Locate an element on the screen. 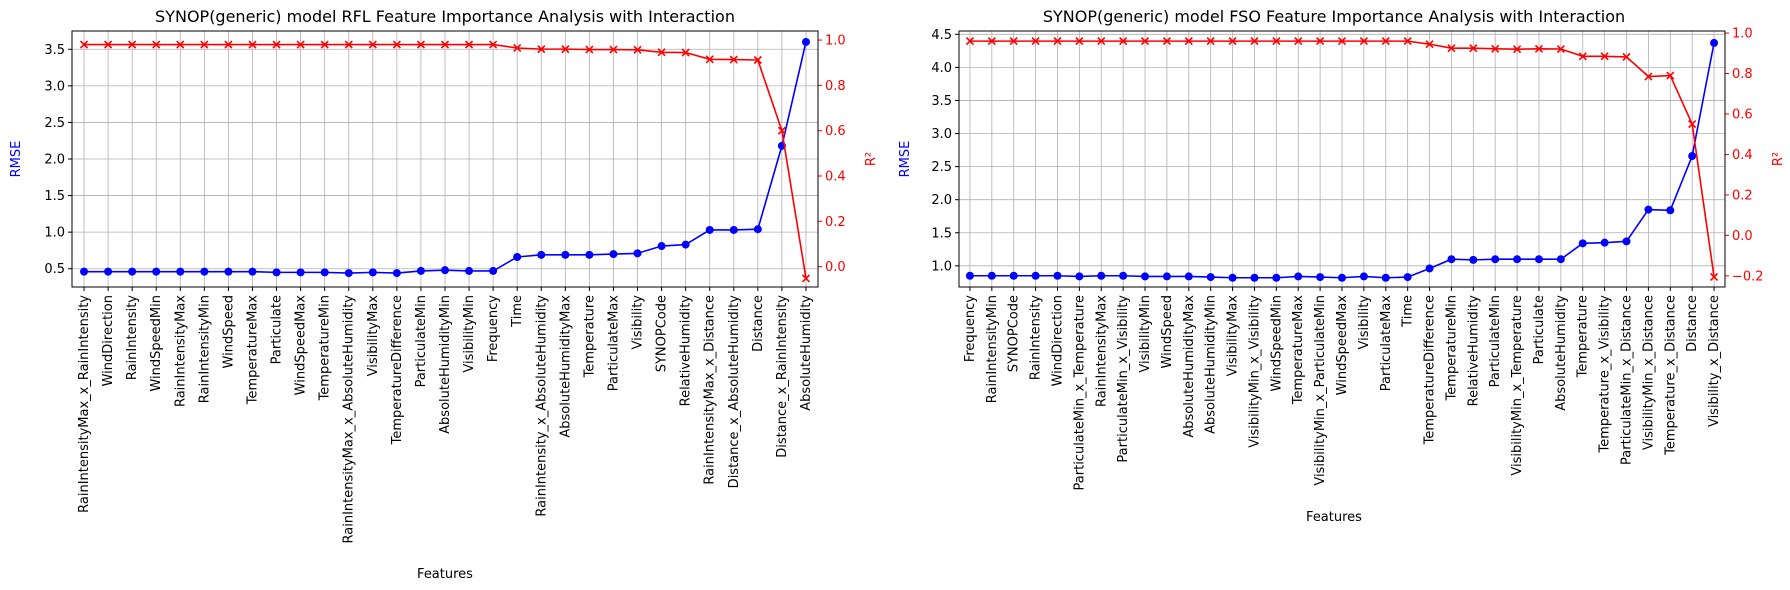 The height and width of the screenshot is (590, 1790). rfl-x-tick-label: AbsoluteHumidityMax is located at coordinates (565, 366).